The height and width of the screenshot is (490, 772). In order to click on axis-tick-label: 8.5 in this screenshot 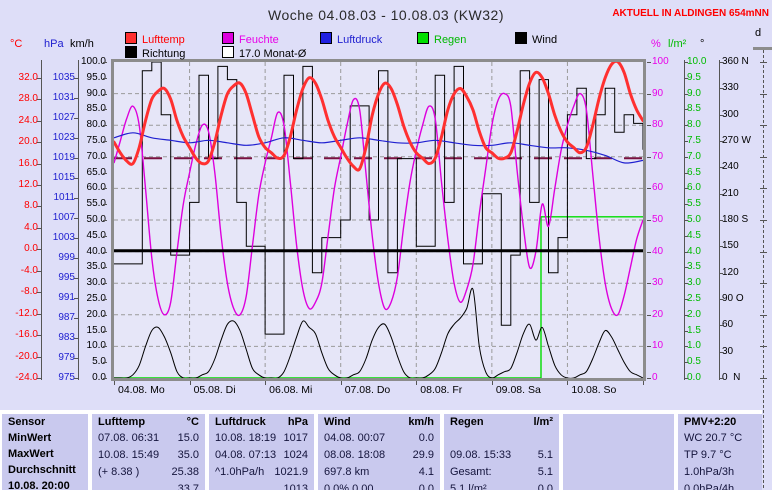, I will do `click(694, 109)`.